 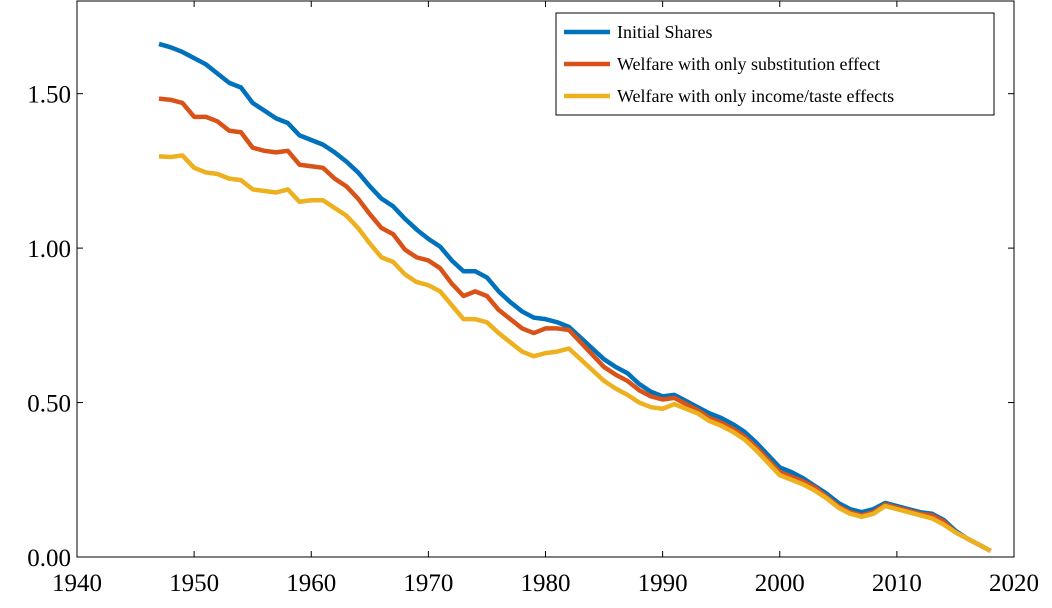 What do you see at coordinates (49, 404) in the screenshot?
I see `y-tick-label: 0.50` at bounding box center [49, 404].